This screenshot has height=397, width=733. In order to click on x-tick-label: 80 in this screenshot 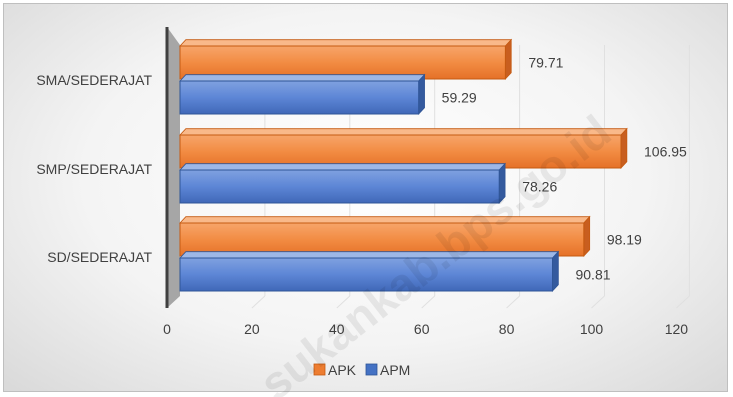, I will do `click(507, 329)`.